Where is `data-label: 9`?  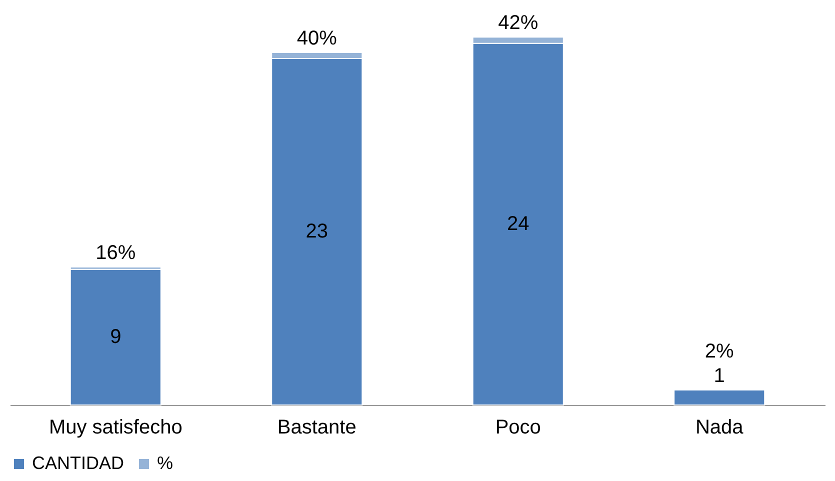 data-label: 9 is located at coordinates (116, 337).